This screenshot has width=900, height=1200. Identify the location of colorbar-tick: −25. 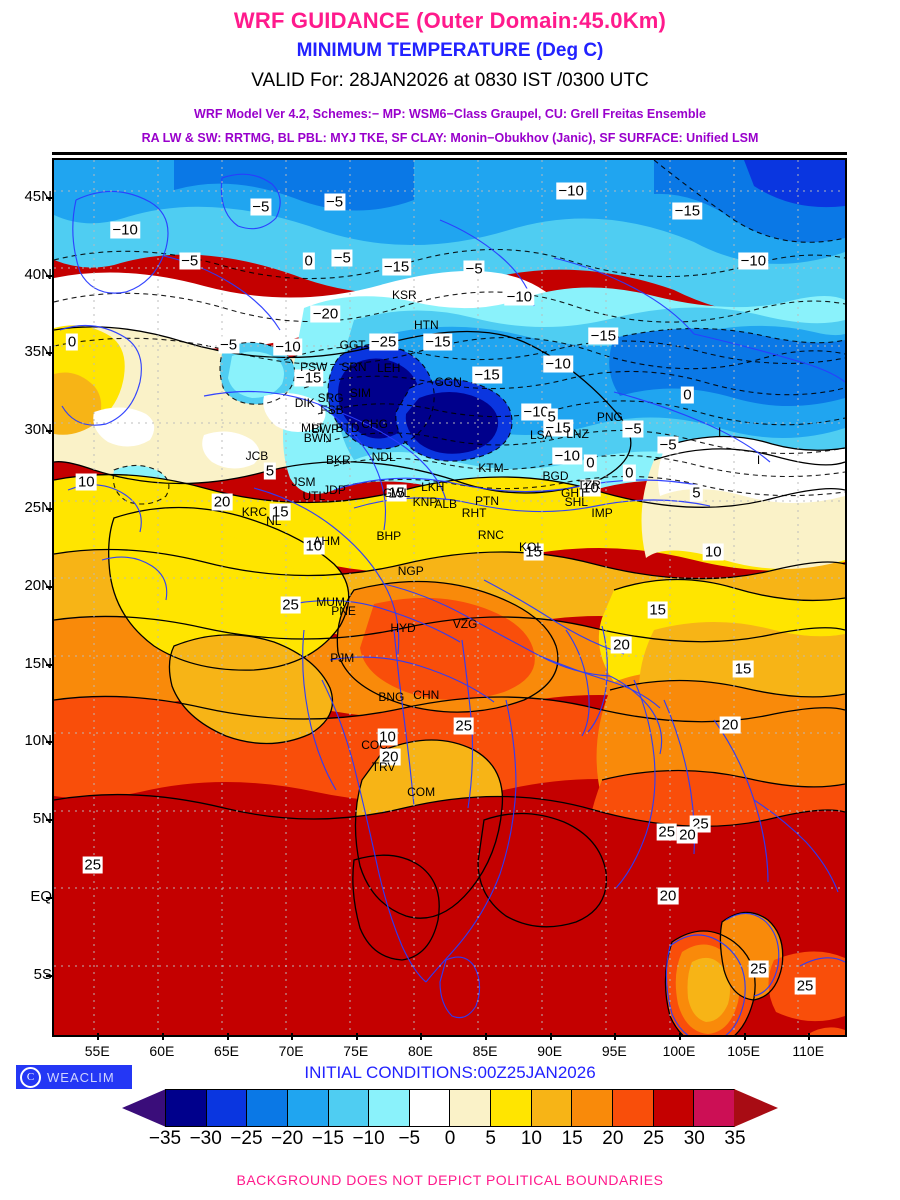
(246, 1138).